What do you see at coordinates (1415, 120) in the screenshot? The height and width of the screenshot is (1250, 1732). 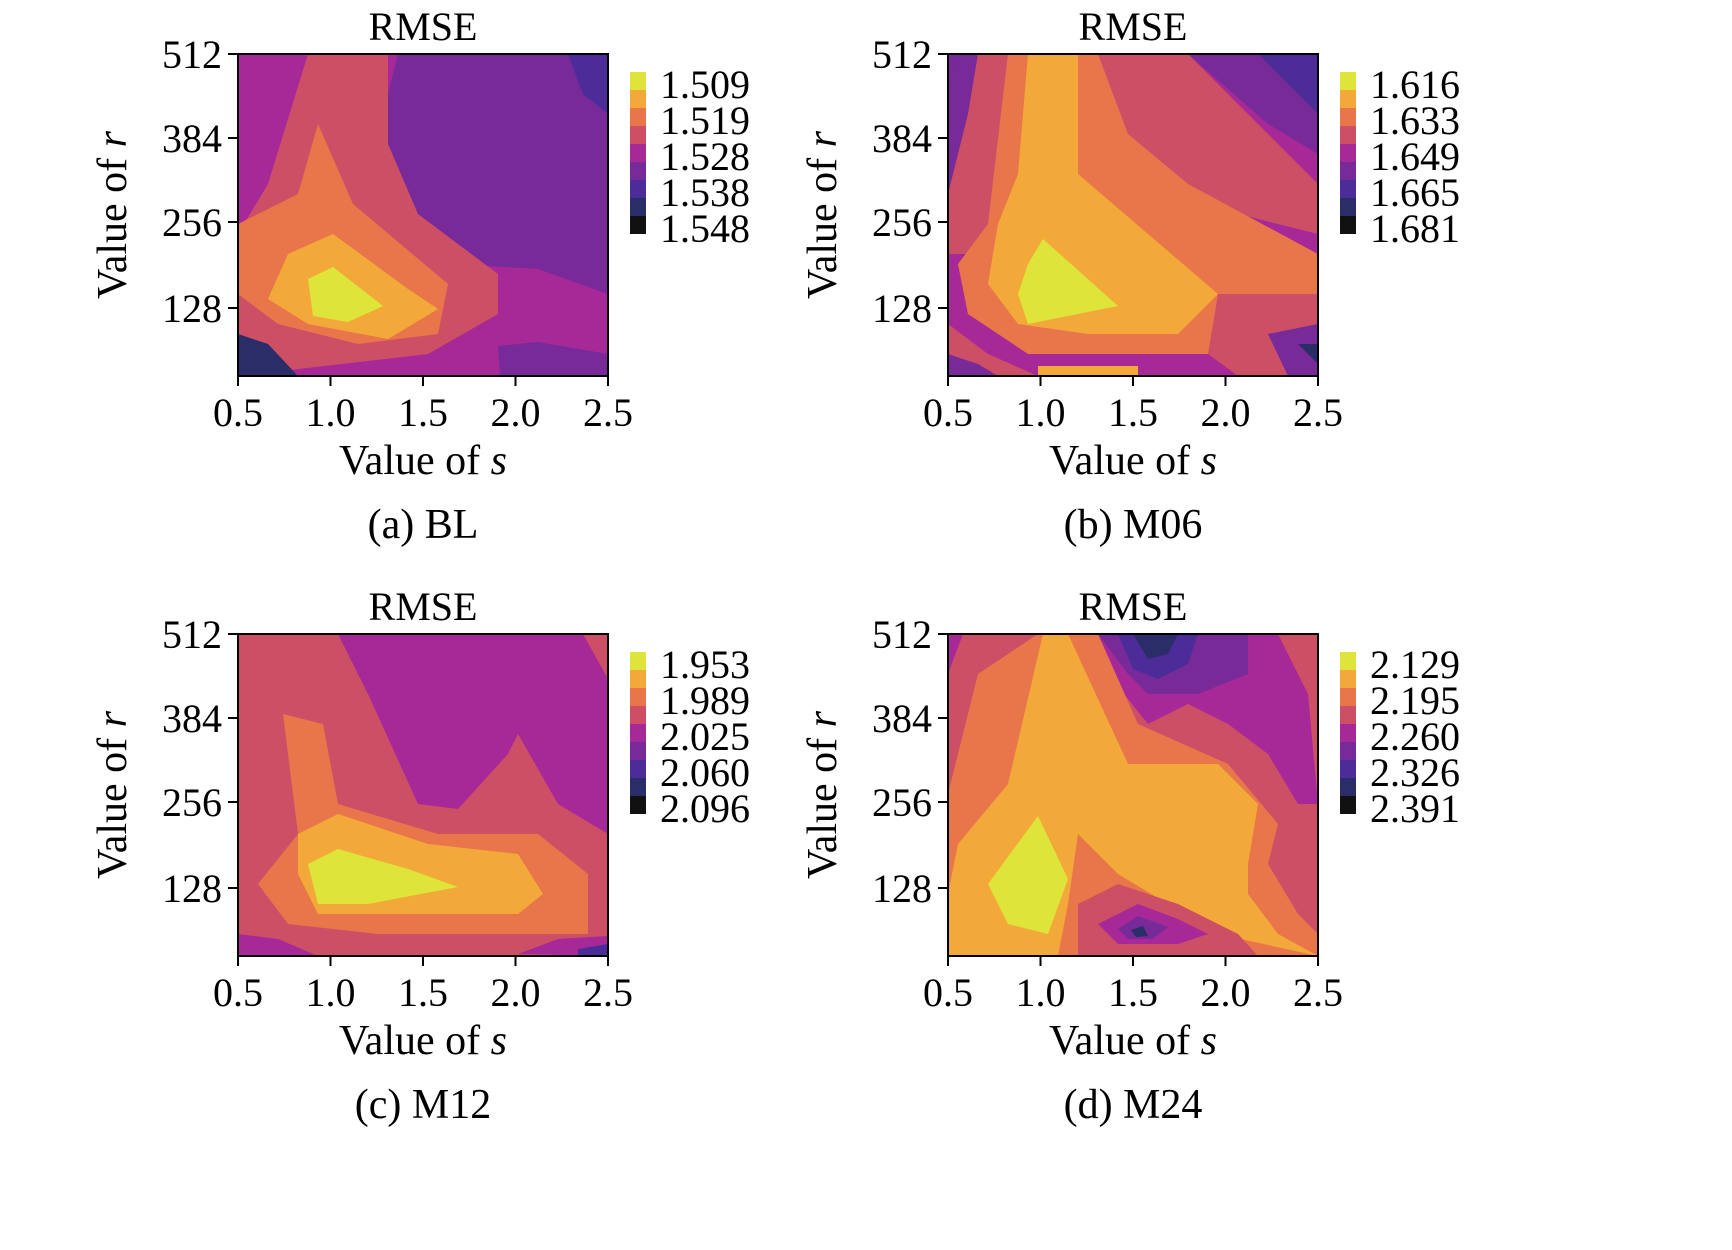 I see `colorbar-label: 1.633` at bounding box center [1415, 120].